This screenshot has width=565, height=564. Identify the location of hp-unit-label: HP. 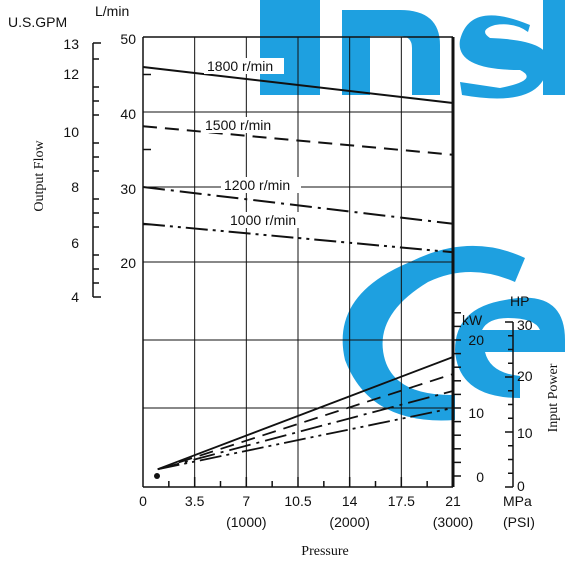
(519, 301).